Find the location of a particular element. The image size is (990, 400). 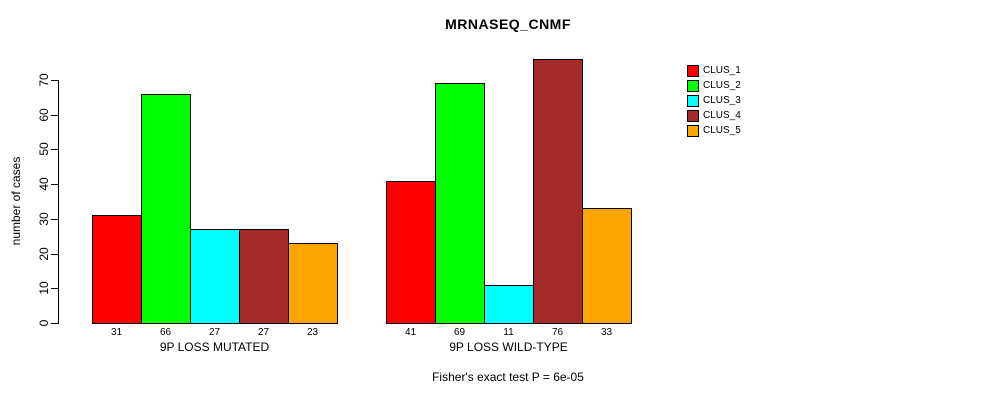

y-axis-line is located at coordinates (58, 202).